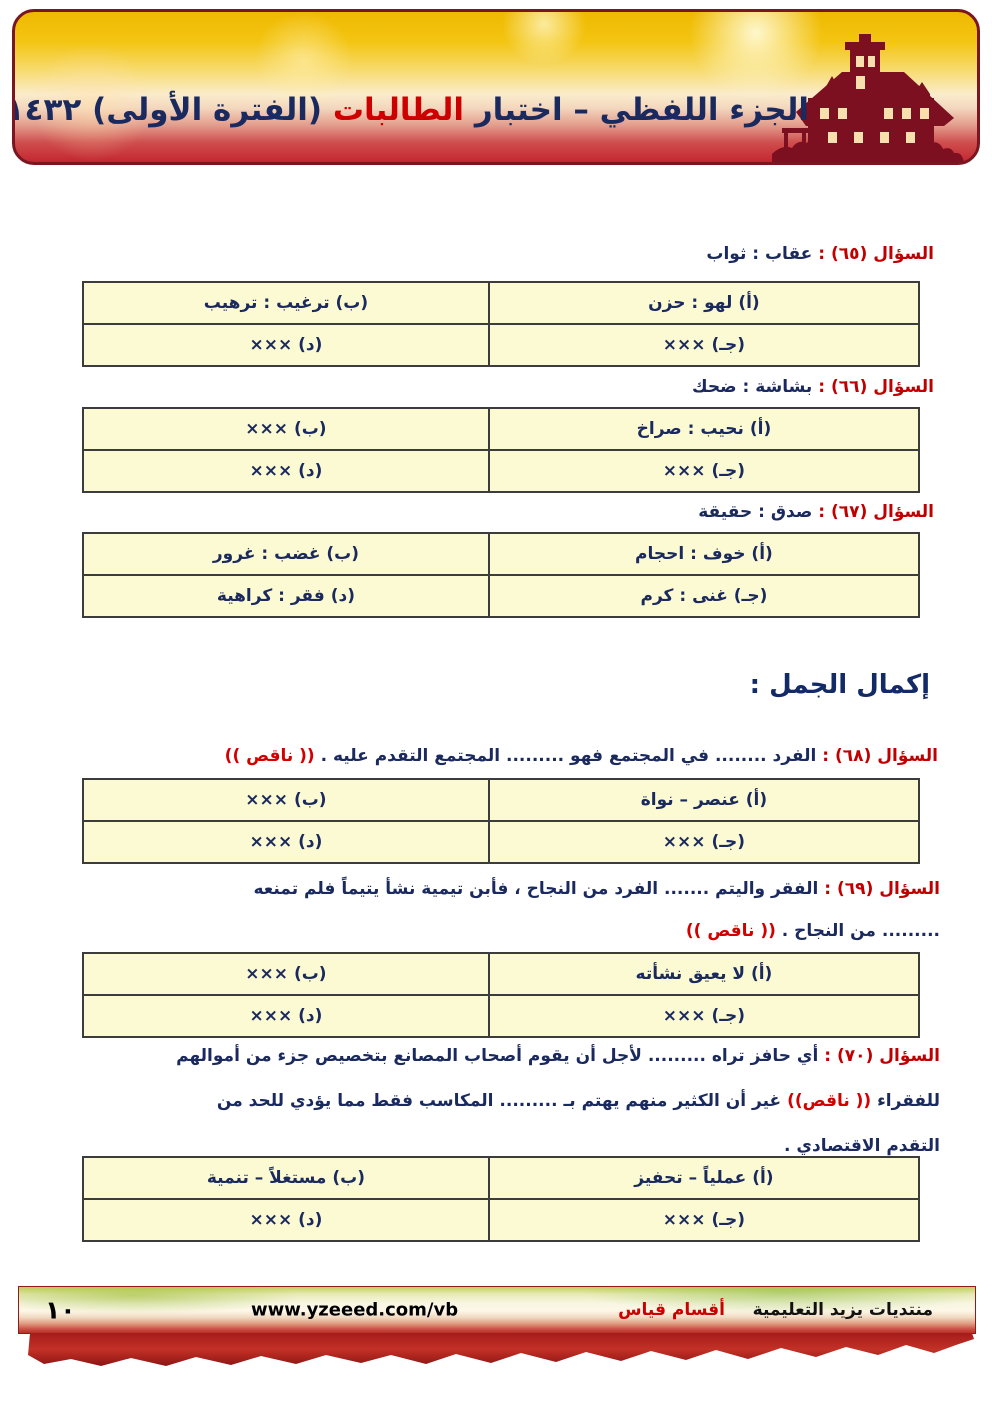  I want to click on q65-option-b: (ب) ترغيب : ترهيب, so click(286, 303).